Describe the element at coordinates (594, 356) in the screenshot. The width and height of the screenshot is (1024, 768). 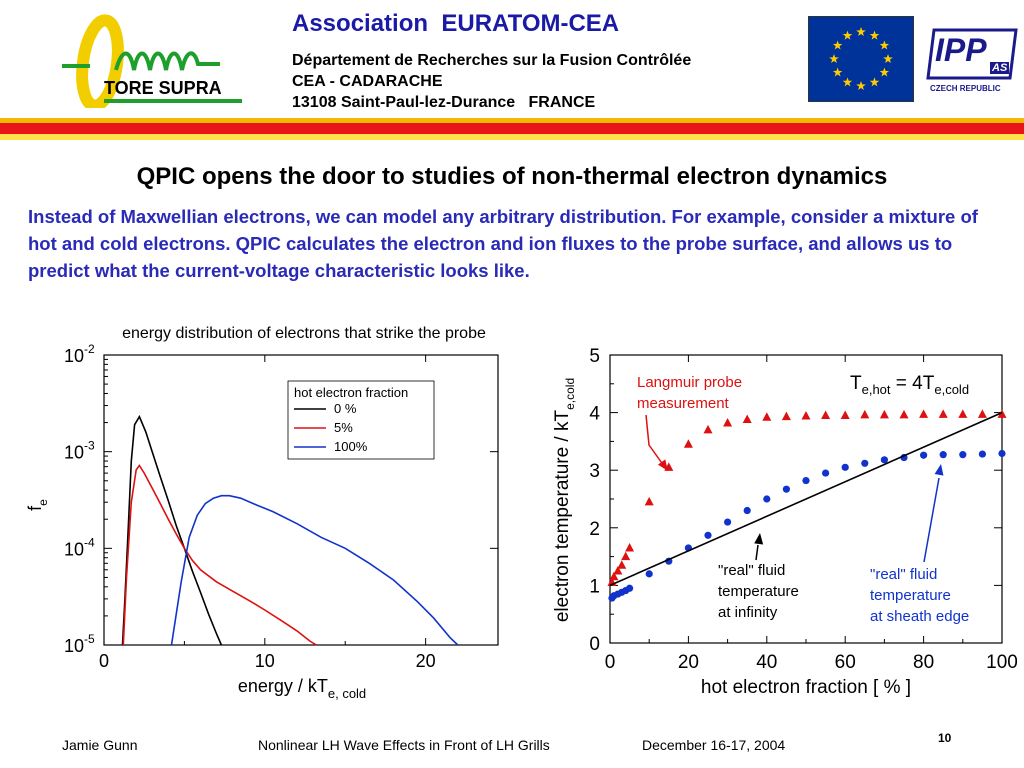
I see `chart2-ytick-label: 5` at that location.